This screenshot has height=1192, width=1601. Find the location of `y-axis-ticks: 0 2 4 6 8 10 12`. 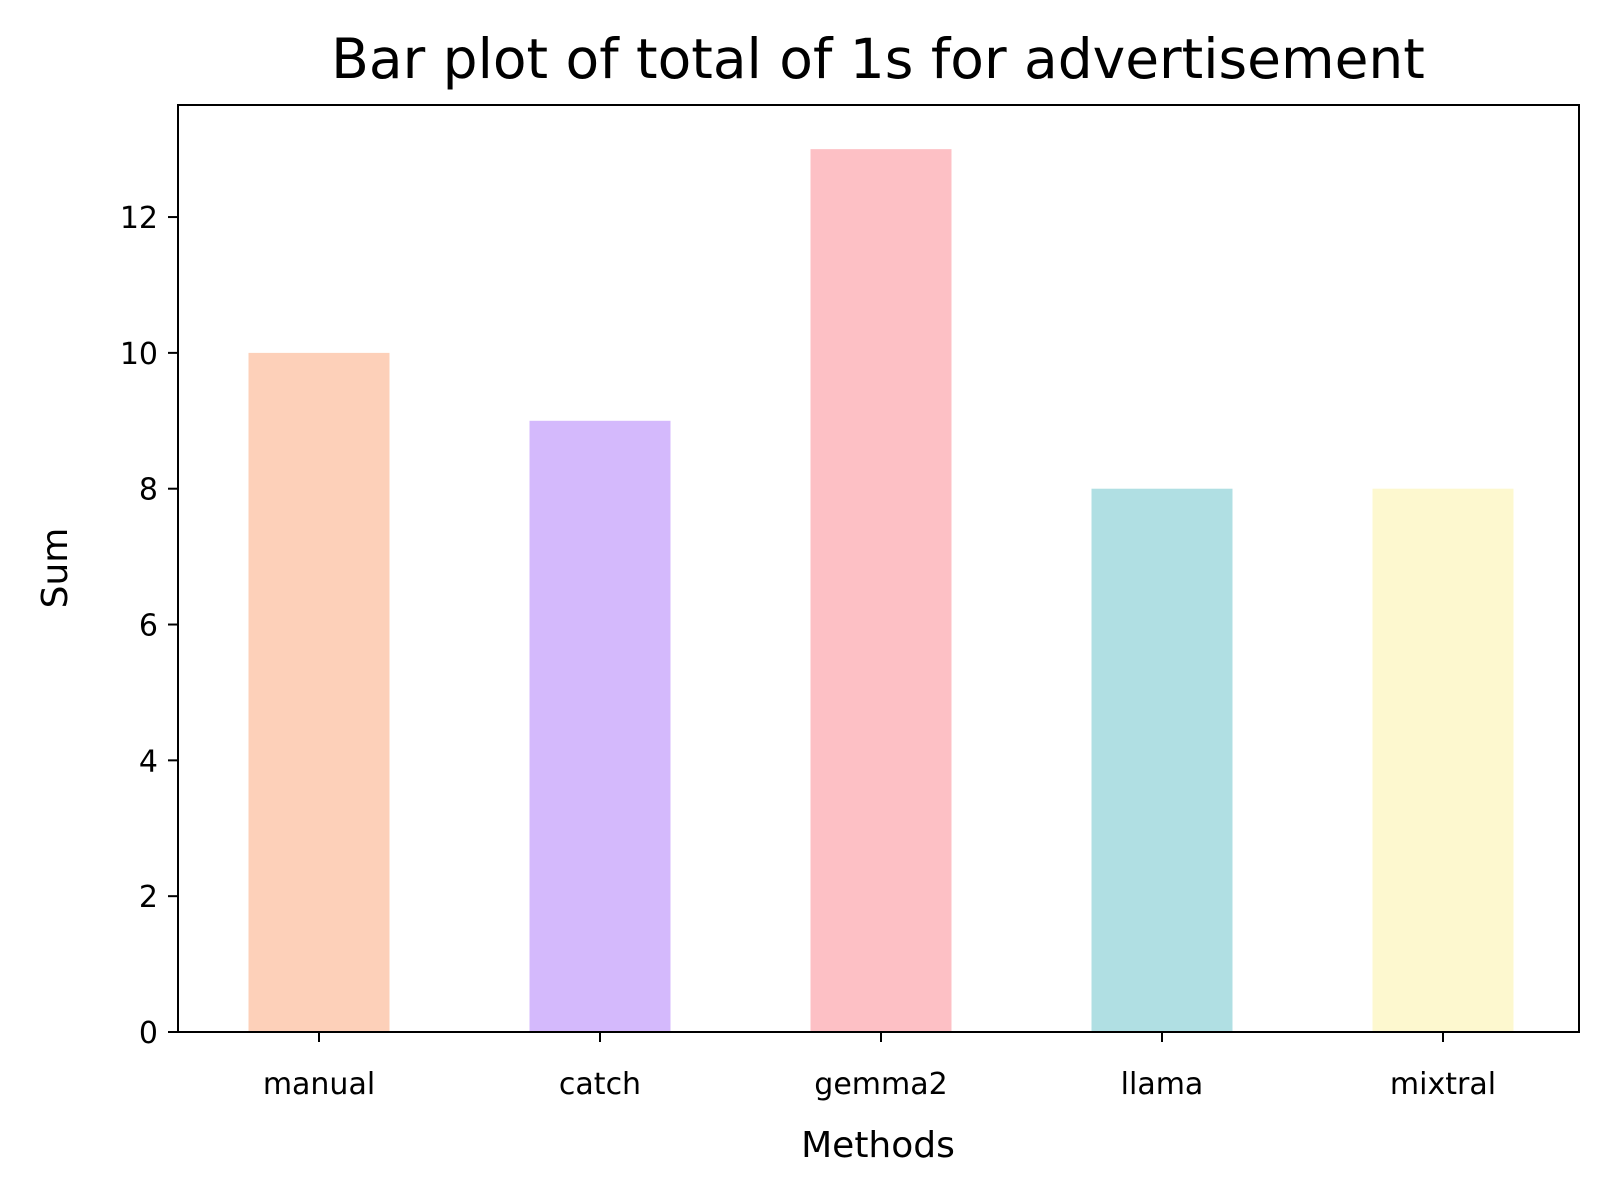

y-axis-ticks: 0 2 4 6 8 10 12 is located at coordinates (149, 626).